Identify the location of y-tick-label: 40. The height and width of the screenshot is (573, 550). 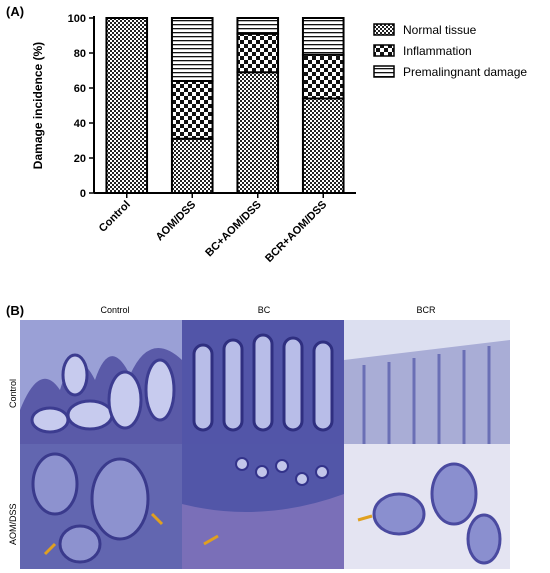
(80, 124).